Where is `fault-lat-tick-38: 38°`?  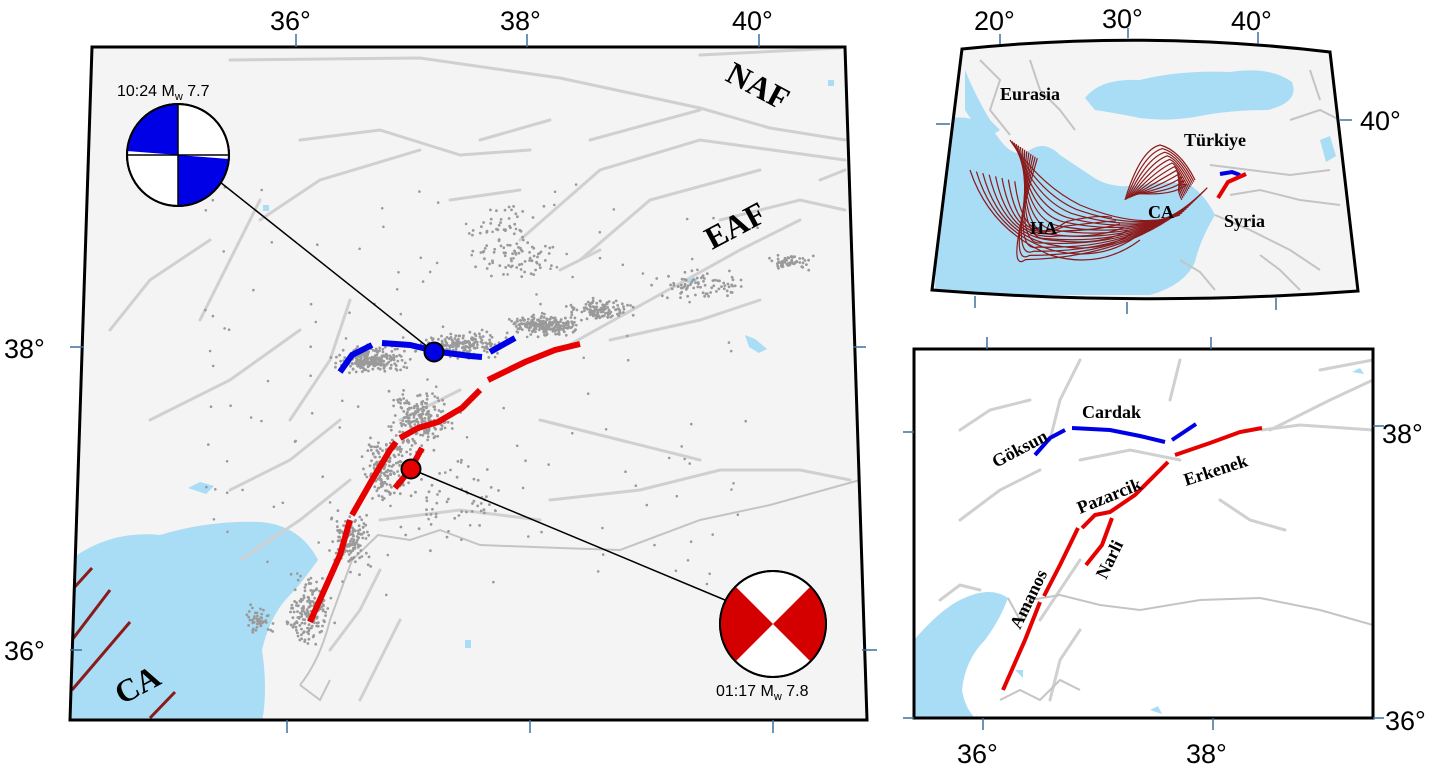 fault-lat-tick-38: 38° is located at coordinates (1402, 434).